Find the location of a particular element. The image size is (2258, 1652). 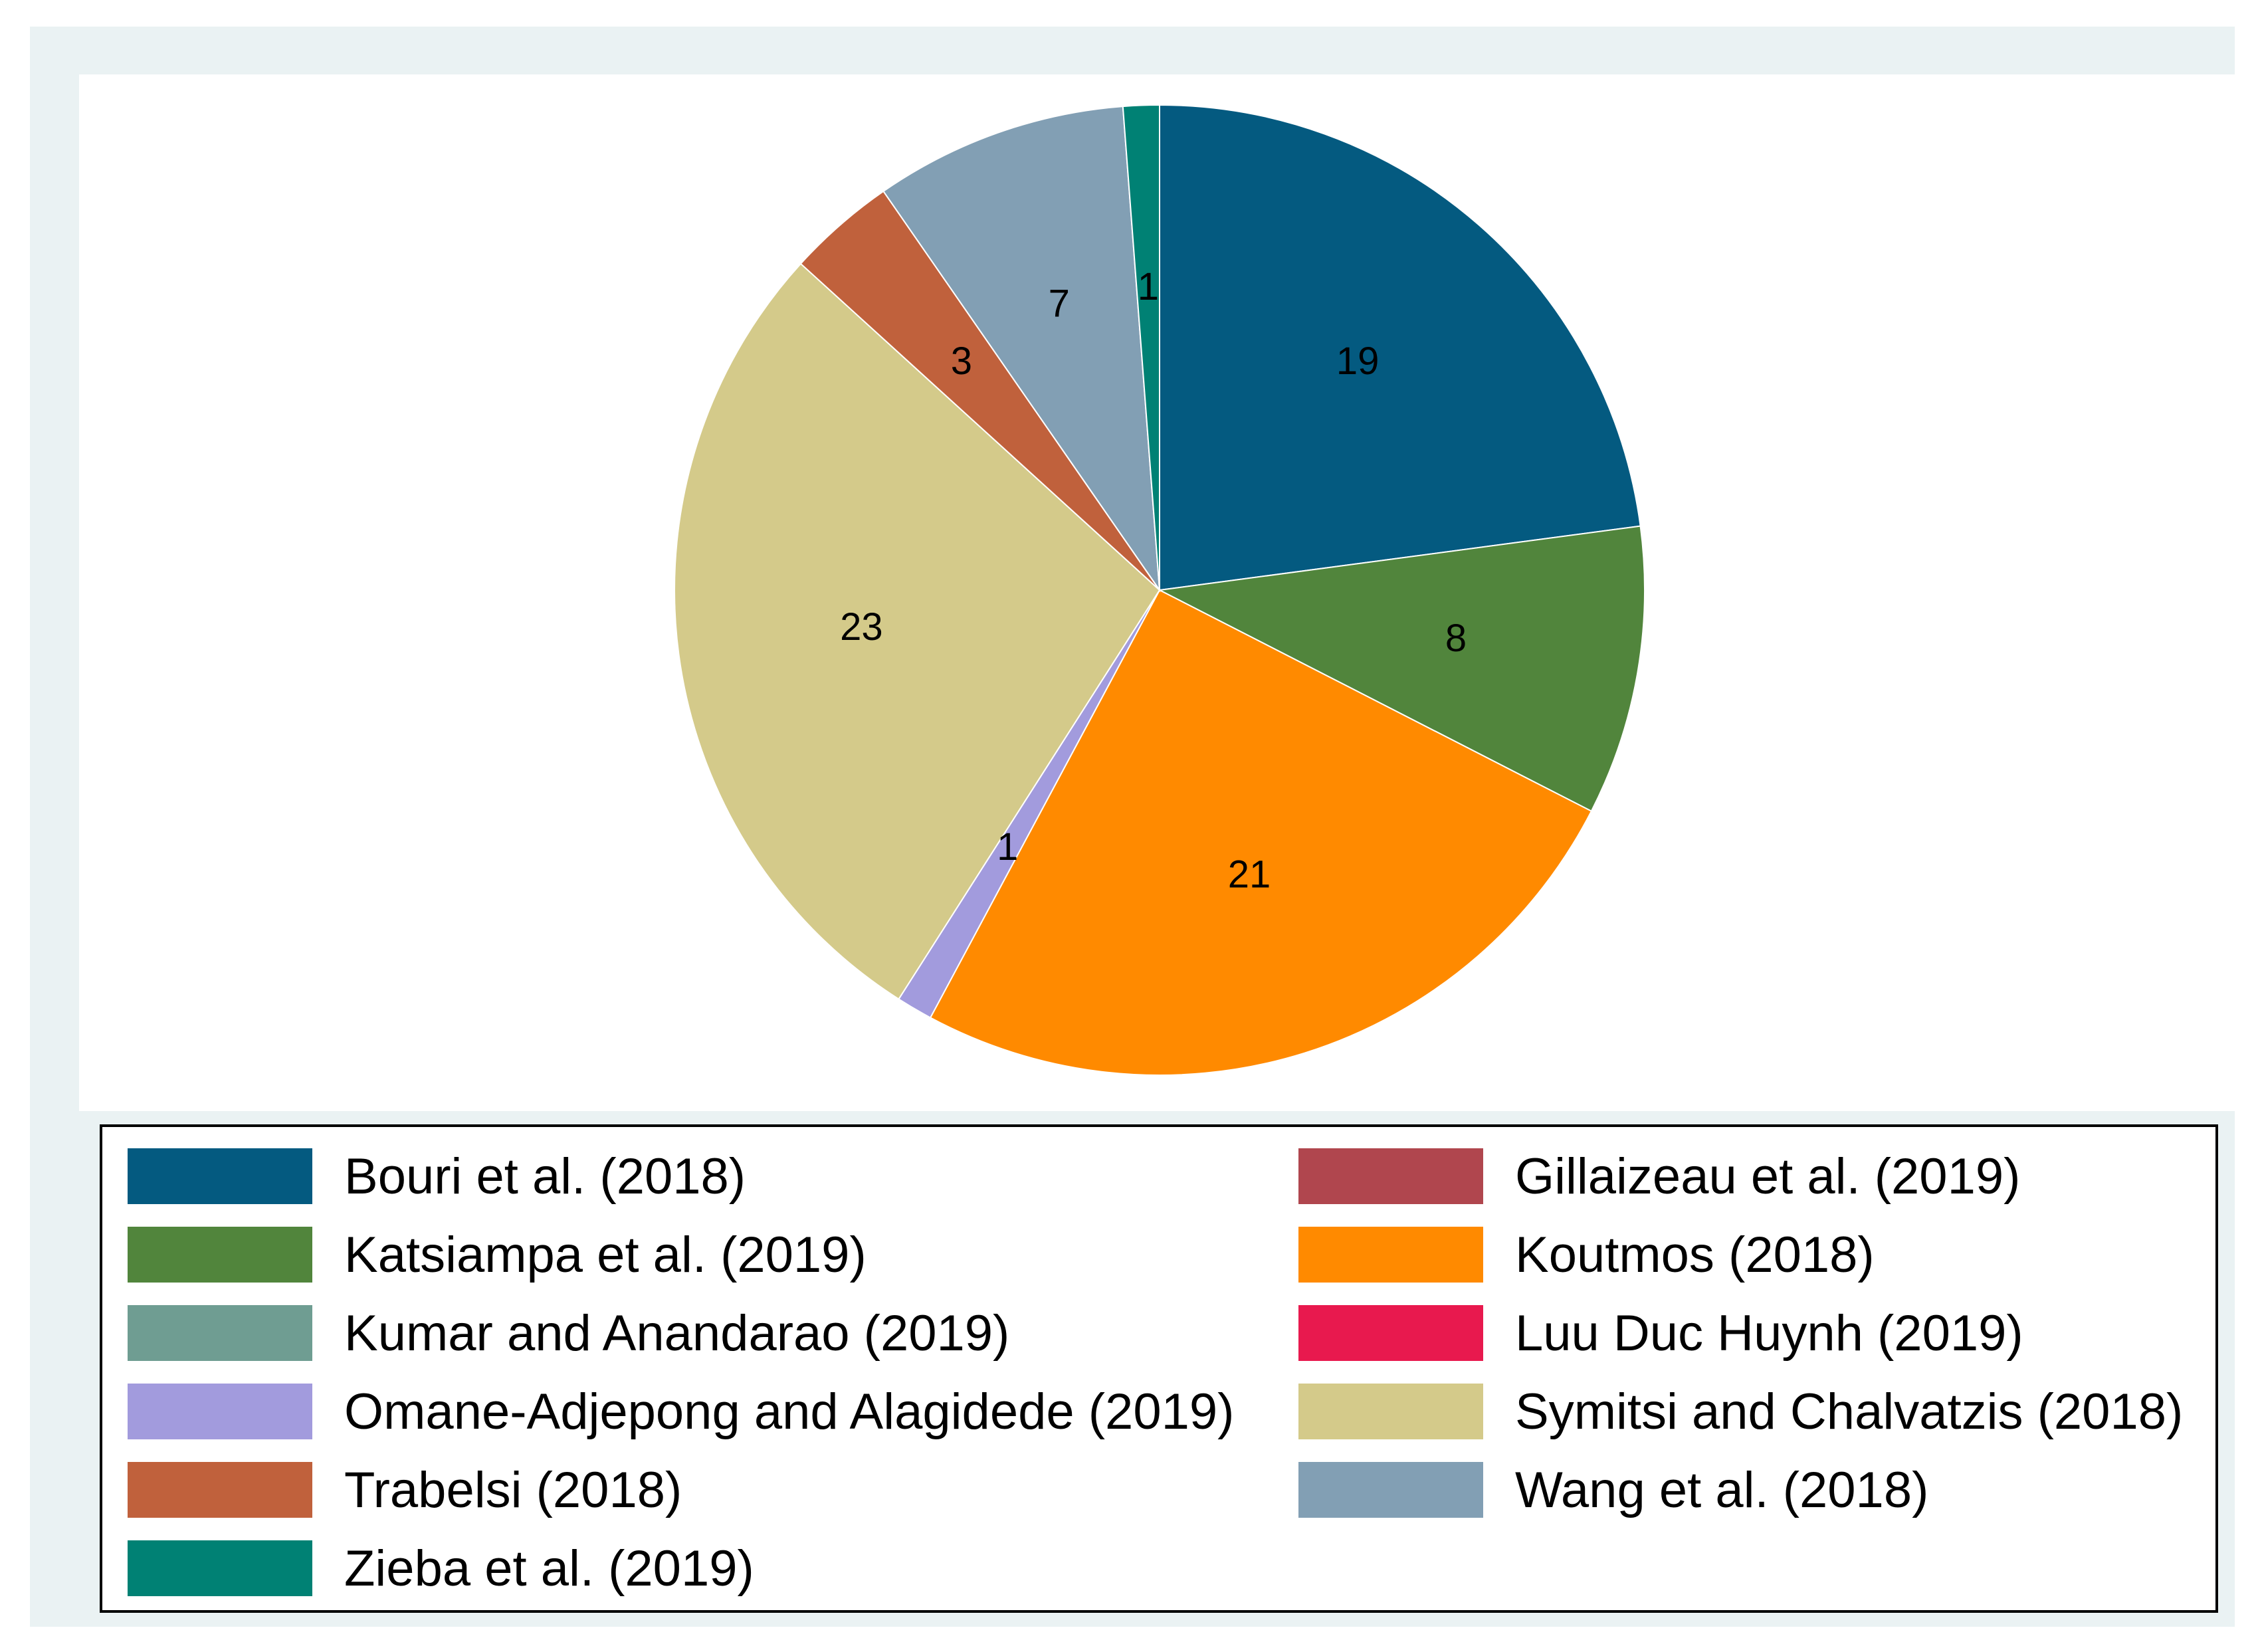

pie-data-label-7: 7 is located at coordinates (1059, 304).